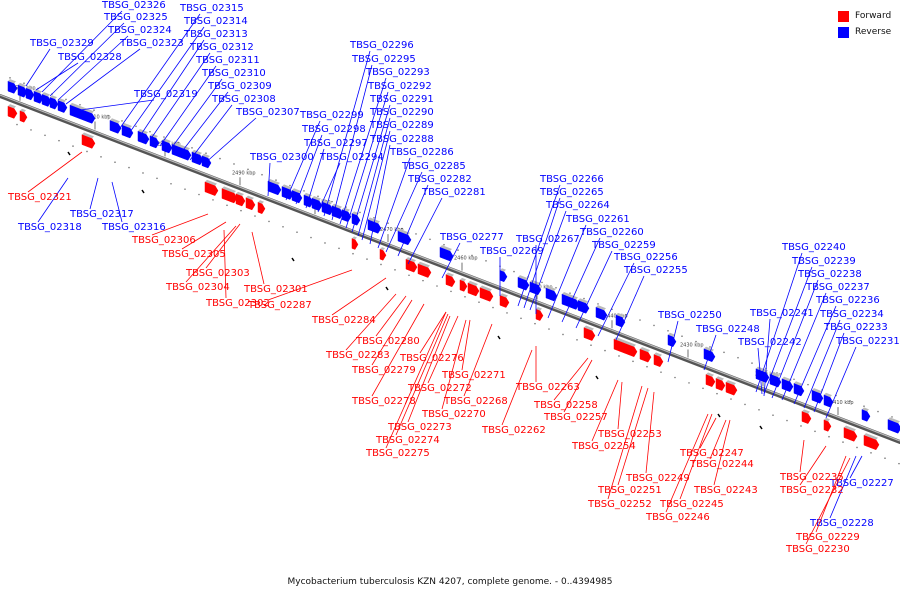 The width and height of the screenshot is (900, 600). Describe the element at coordinates (267, 112) in the screenshot. I see `gene-label-reverse: TBSG_02307` at that location.